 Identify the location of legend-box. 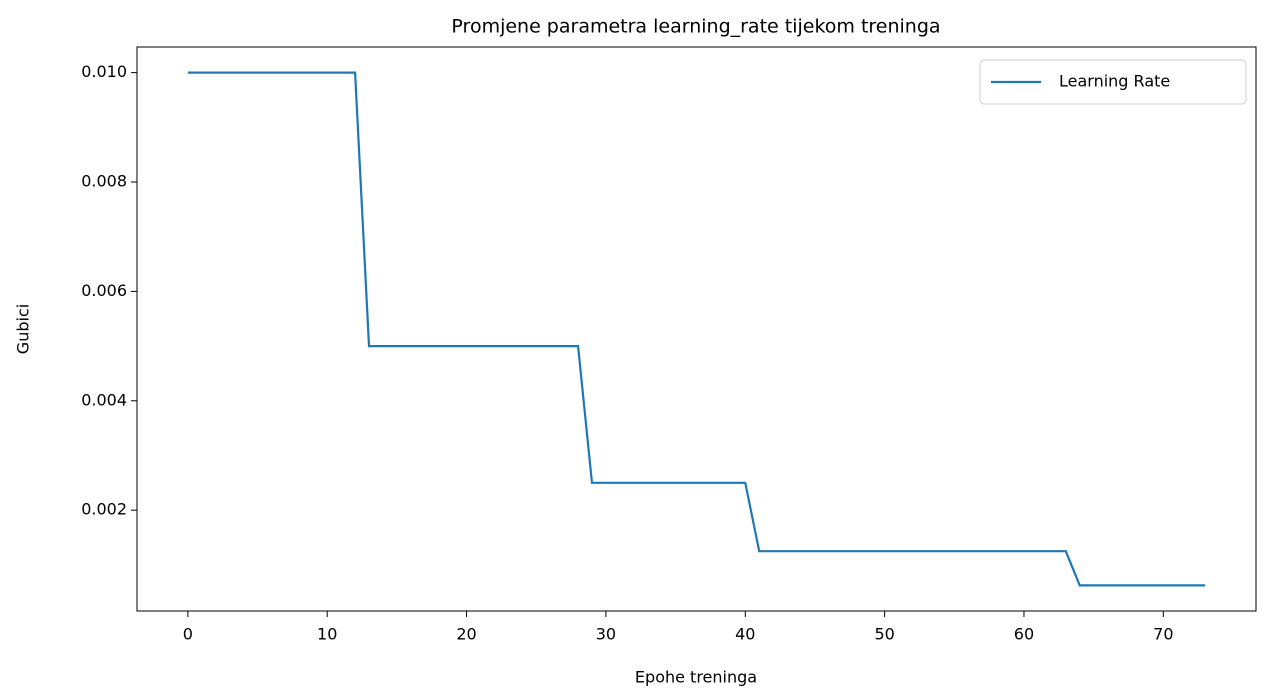
(1113, 82).